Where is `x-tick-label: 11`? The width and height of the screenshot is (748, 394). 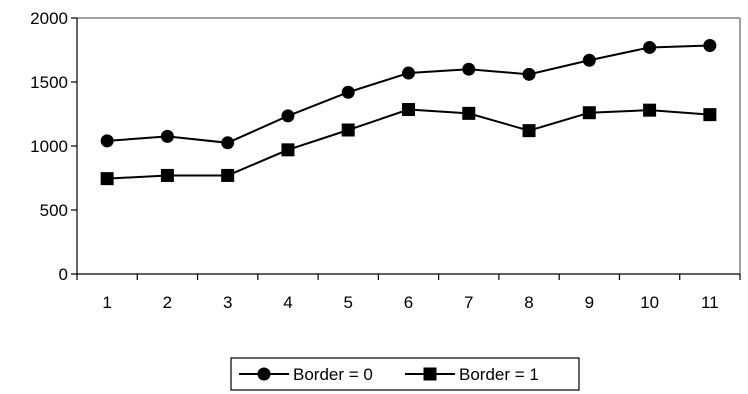
x-tick-label: 11 is located at coordinates (710, 302).